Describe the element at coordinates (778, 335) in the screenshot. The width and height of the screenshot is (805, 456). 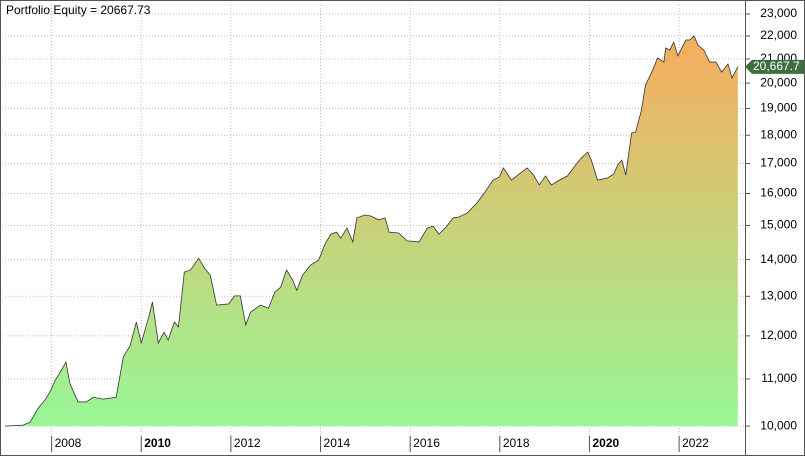
I see `y-tick-label: 12,000` at that location.